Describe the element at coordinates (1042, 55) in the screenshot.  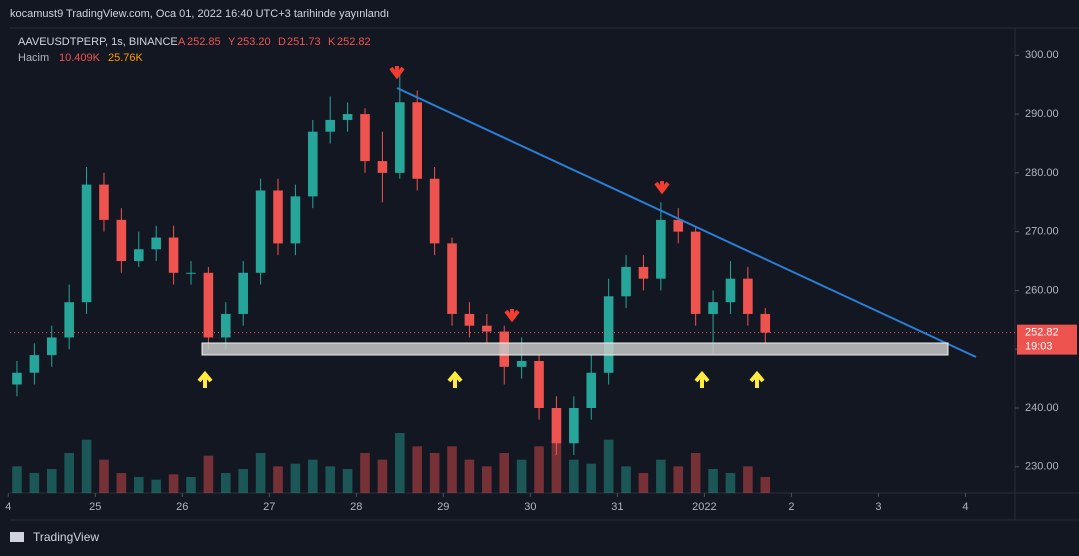
I see `y-tick-label: 300.00` at that location.